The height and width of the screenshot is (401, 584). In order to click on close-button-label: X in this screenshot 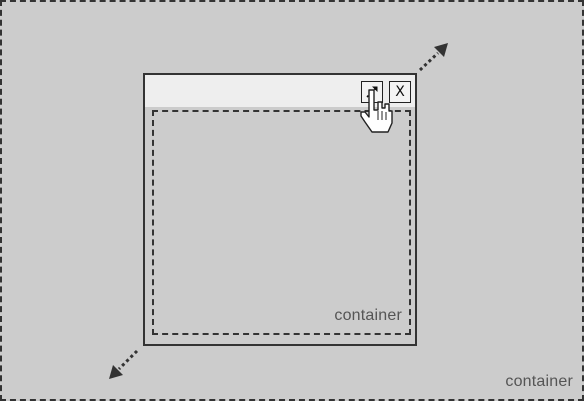, I will do `click(400, 92)`.